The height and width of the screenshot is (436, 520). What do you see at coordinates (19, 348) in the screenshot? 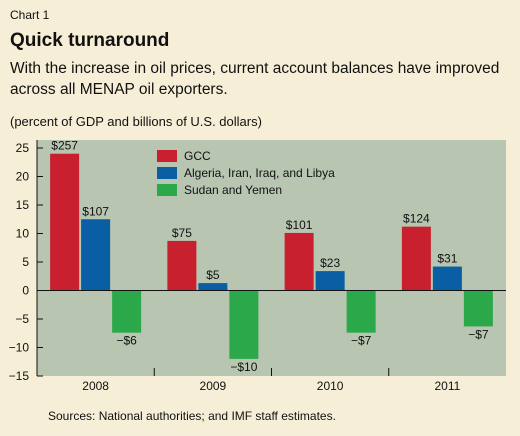
I see `y-tick-label: −10` at bounding box center [19, 348].